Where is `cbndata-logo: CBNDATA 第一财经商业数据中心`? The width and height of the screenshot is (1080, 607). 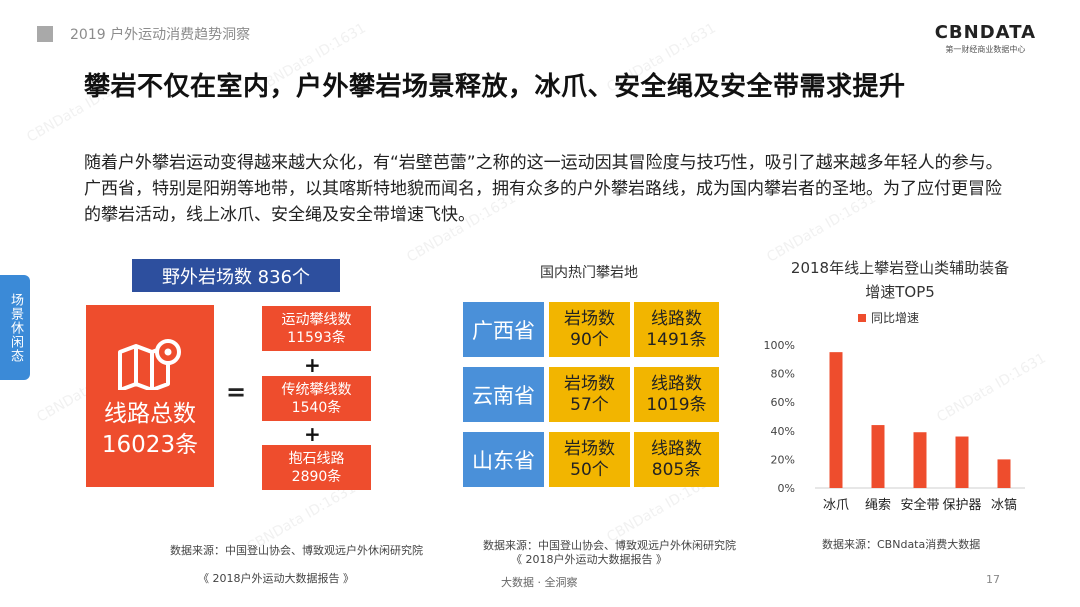 cbndata-logo: CBNDATA 第一财经商业数据中心 is located at coordinates (985, 38).